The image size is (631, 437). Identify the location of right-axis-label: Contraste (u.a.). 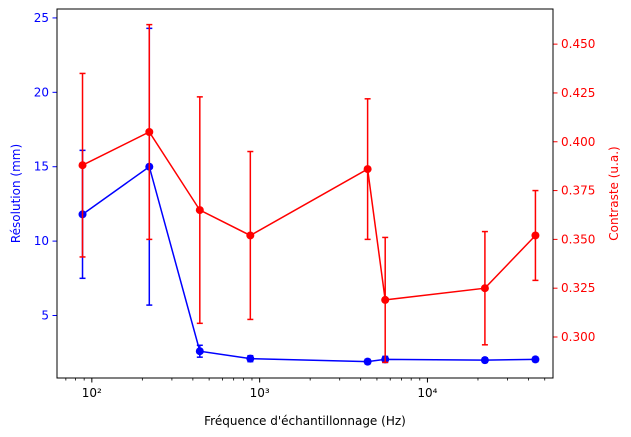
(614, 193).